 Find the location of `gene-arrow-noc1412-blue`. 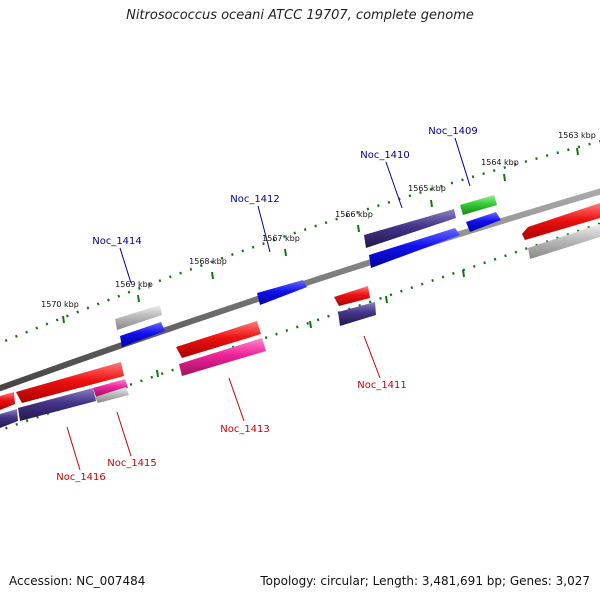

gene-arrow-noc1412-blue is located at coordinates (282, 292).